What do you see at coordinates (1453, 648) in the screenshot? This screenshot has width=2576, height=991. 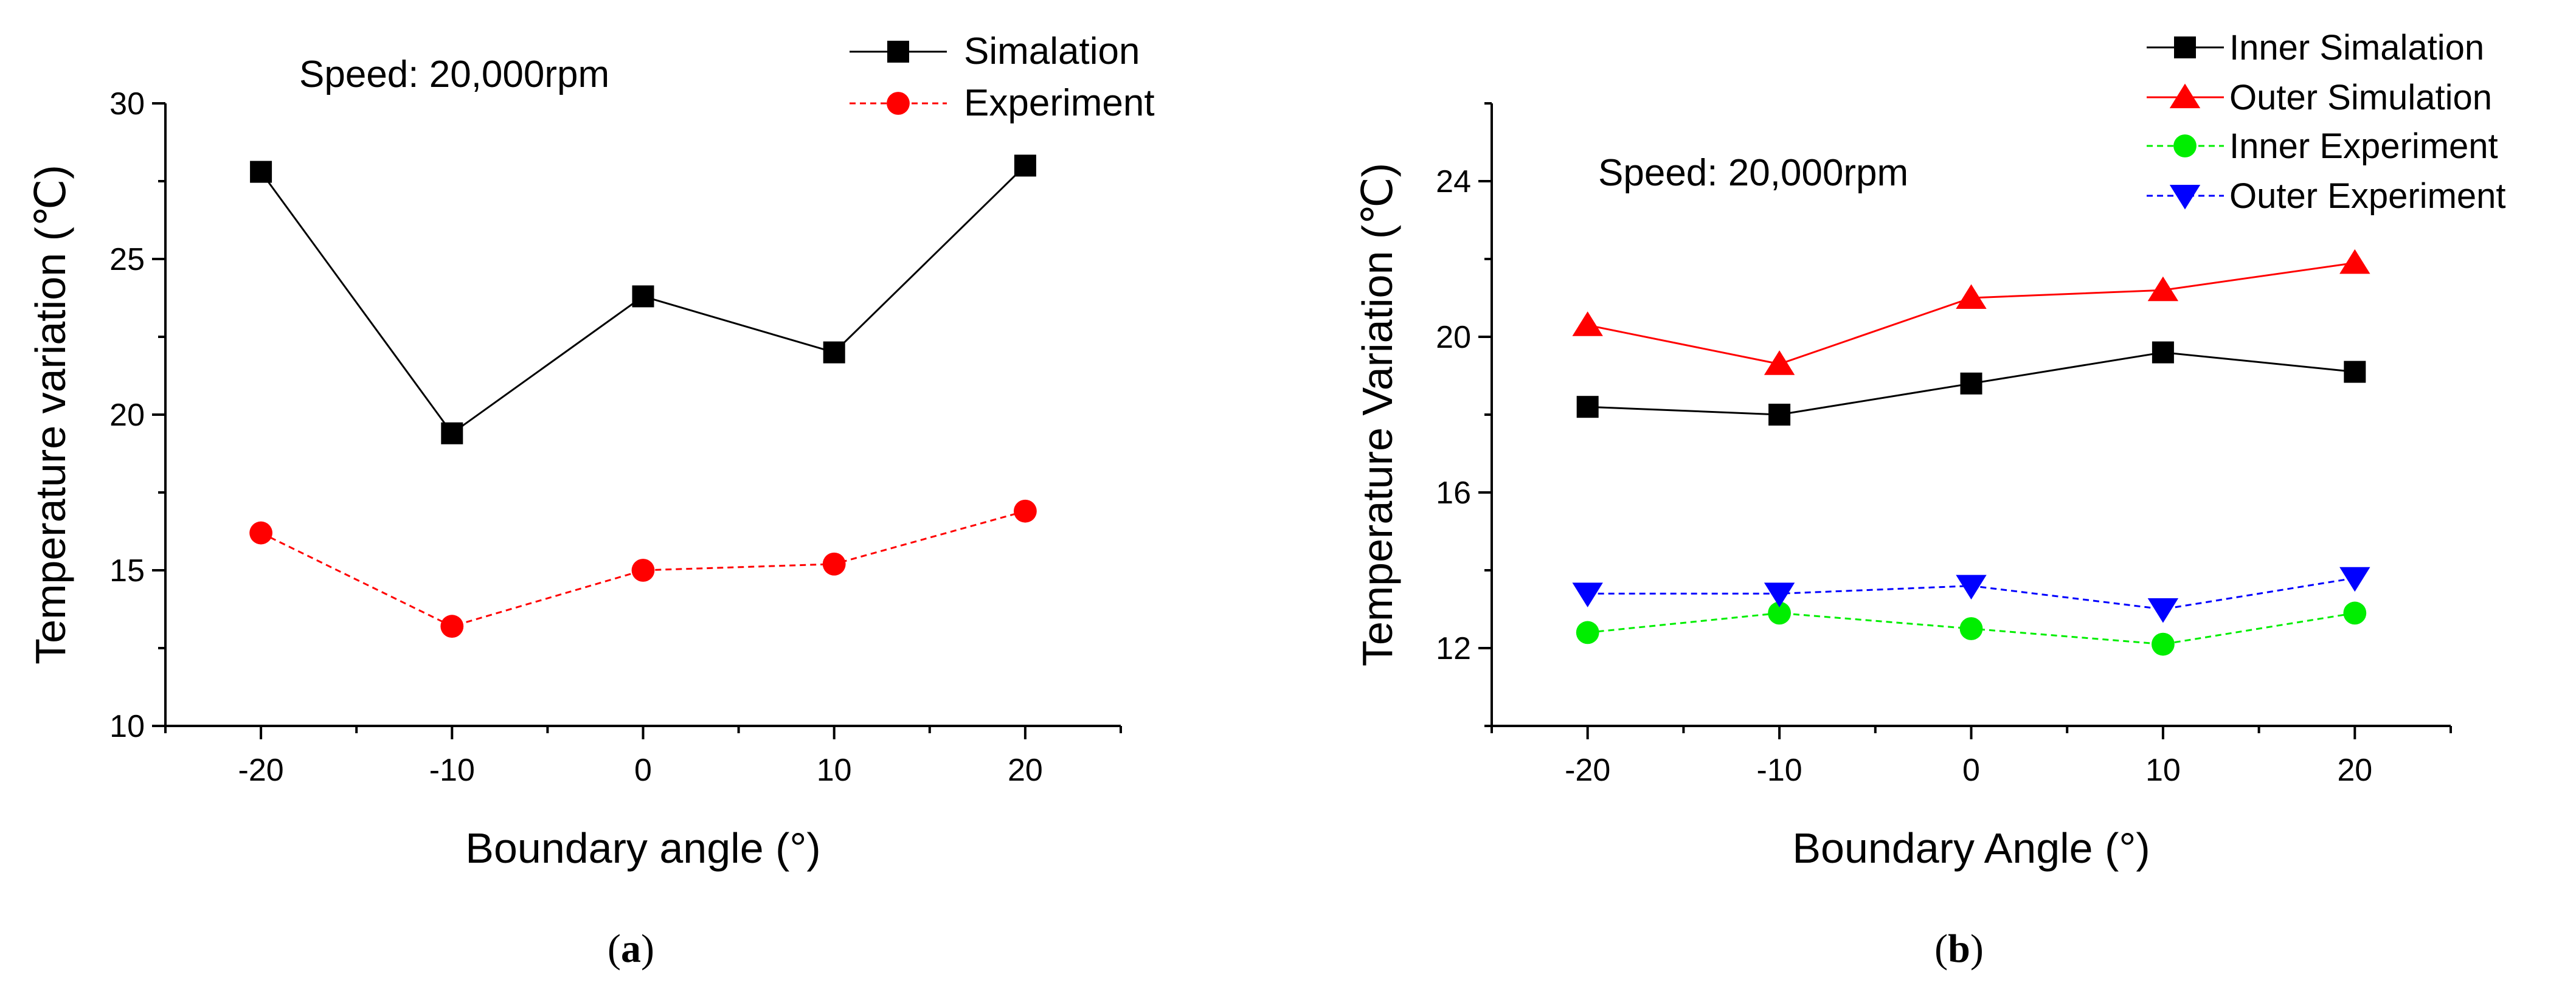 I see `y-tick-label: 12` at bounding box center [1453, 648].